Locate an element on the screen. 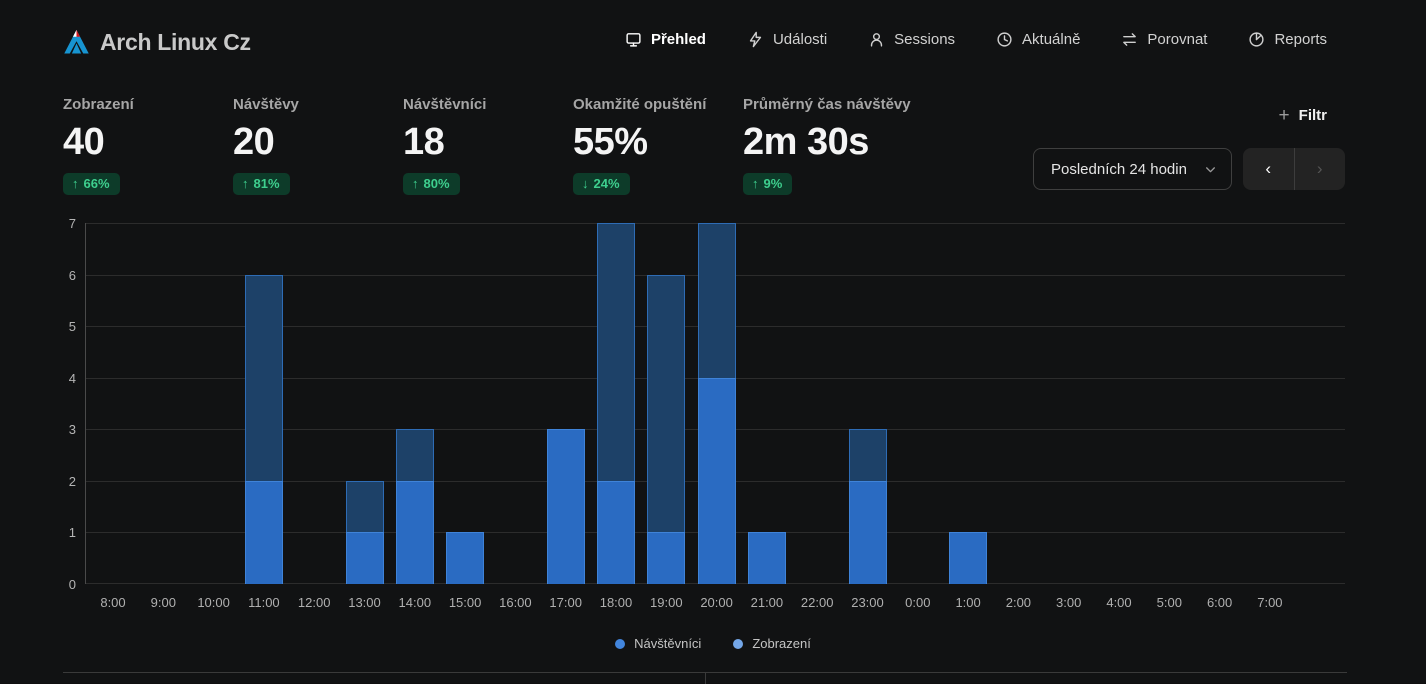  nav-label: Přehled is located at coordinates (678, 39).